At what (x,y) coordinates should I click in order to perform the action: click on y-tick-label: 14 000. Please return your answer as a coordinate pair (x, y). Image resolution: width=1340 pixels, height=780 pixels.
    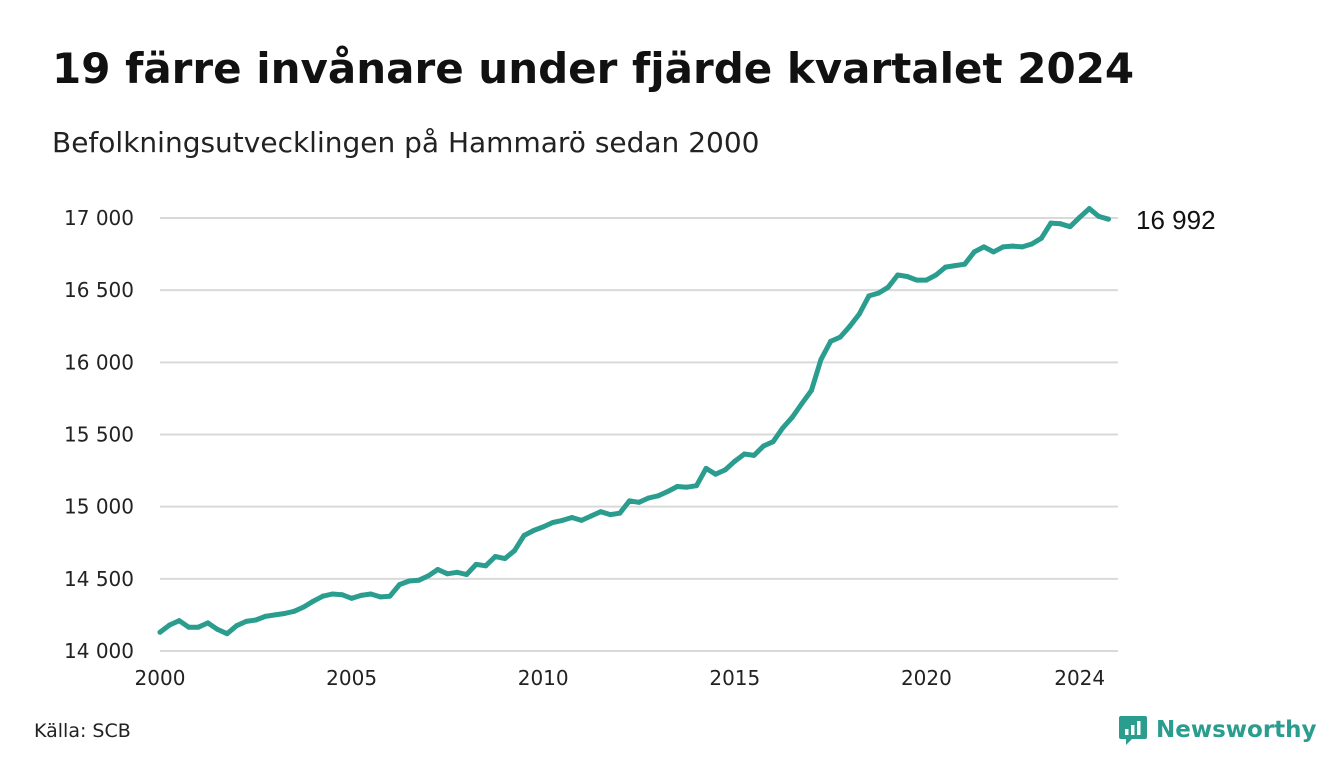
    Looking at the image, I should click on (99, 651).